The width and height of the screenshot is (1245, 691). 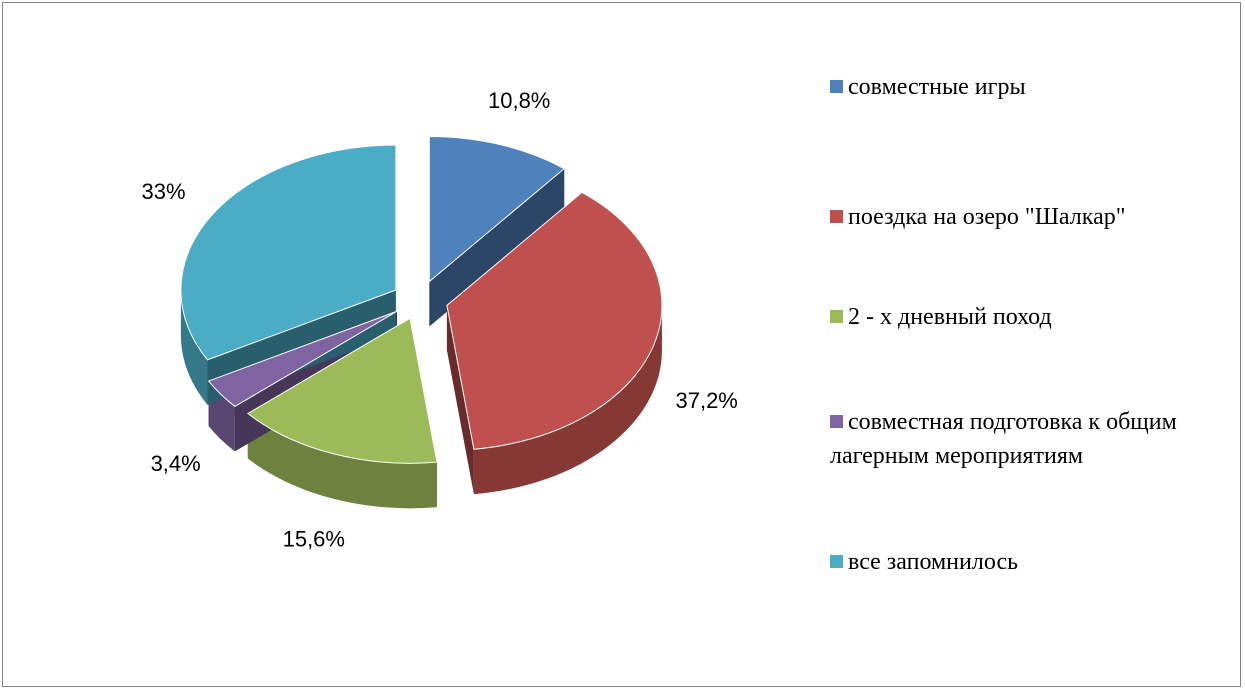 I want to click on legend-item: 2 - х дневный поход, so click(x=1025, y=317).